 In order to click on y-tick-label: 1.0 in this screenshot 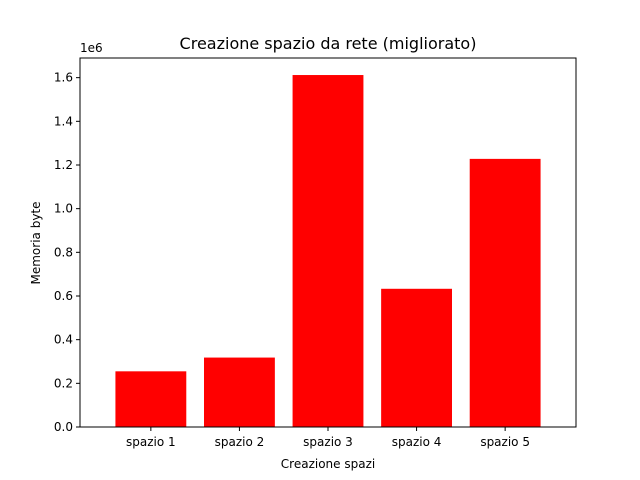, I will do `click(63, 209)`.